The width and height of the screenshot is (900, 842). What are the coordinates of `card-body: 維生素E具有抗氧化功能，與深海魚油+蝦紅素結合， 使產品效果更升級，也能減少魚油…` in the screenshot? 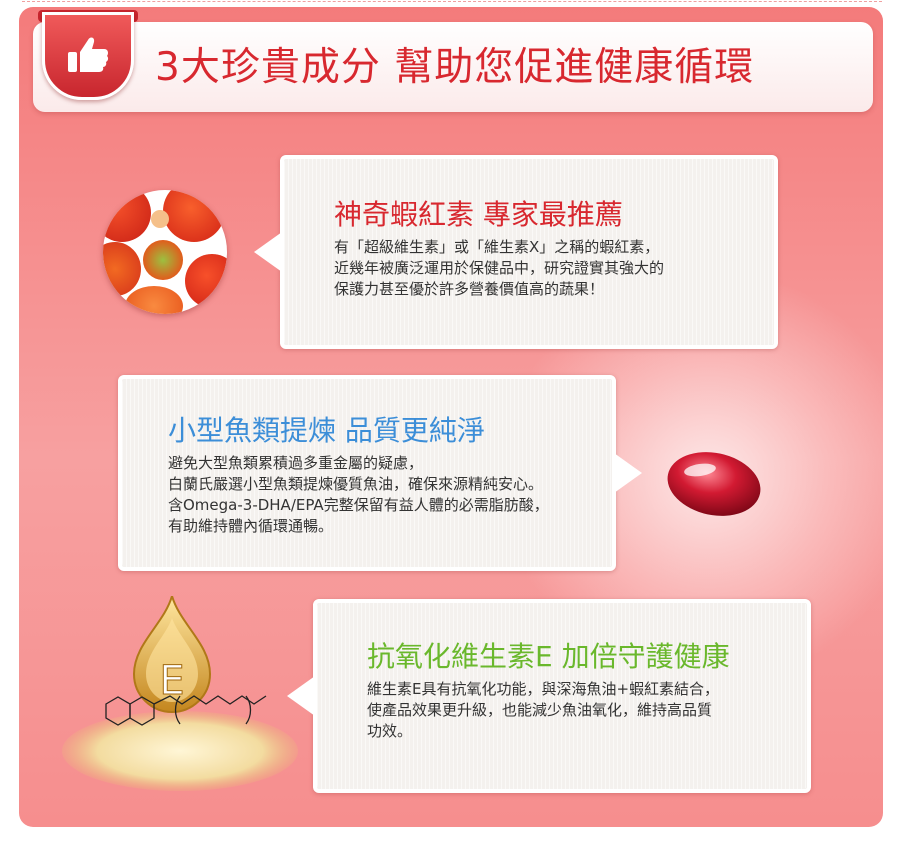 It's located at (543, 710).